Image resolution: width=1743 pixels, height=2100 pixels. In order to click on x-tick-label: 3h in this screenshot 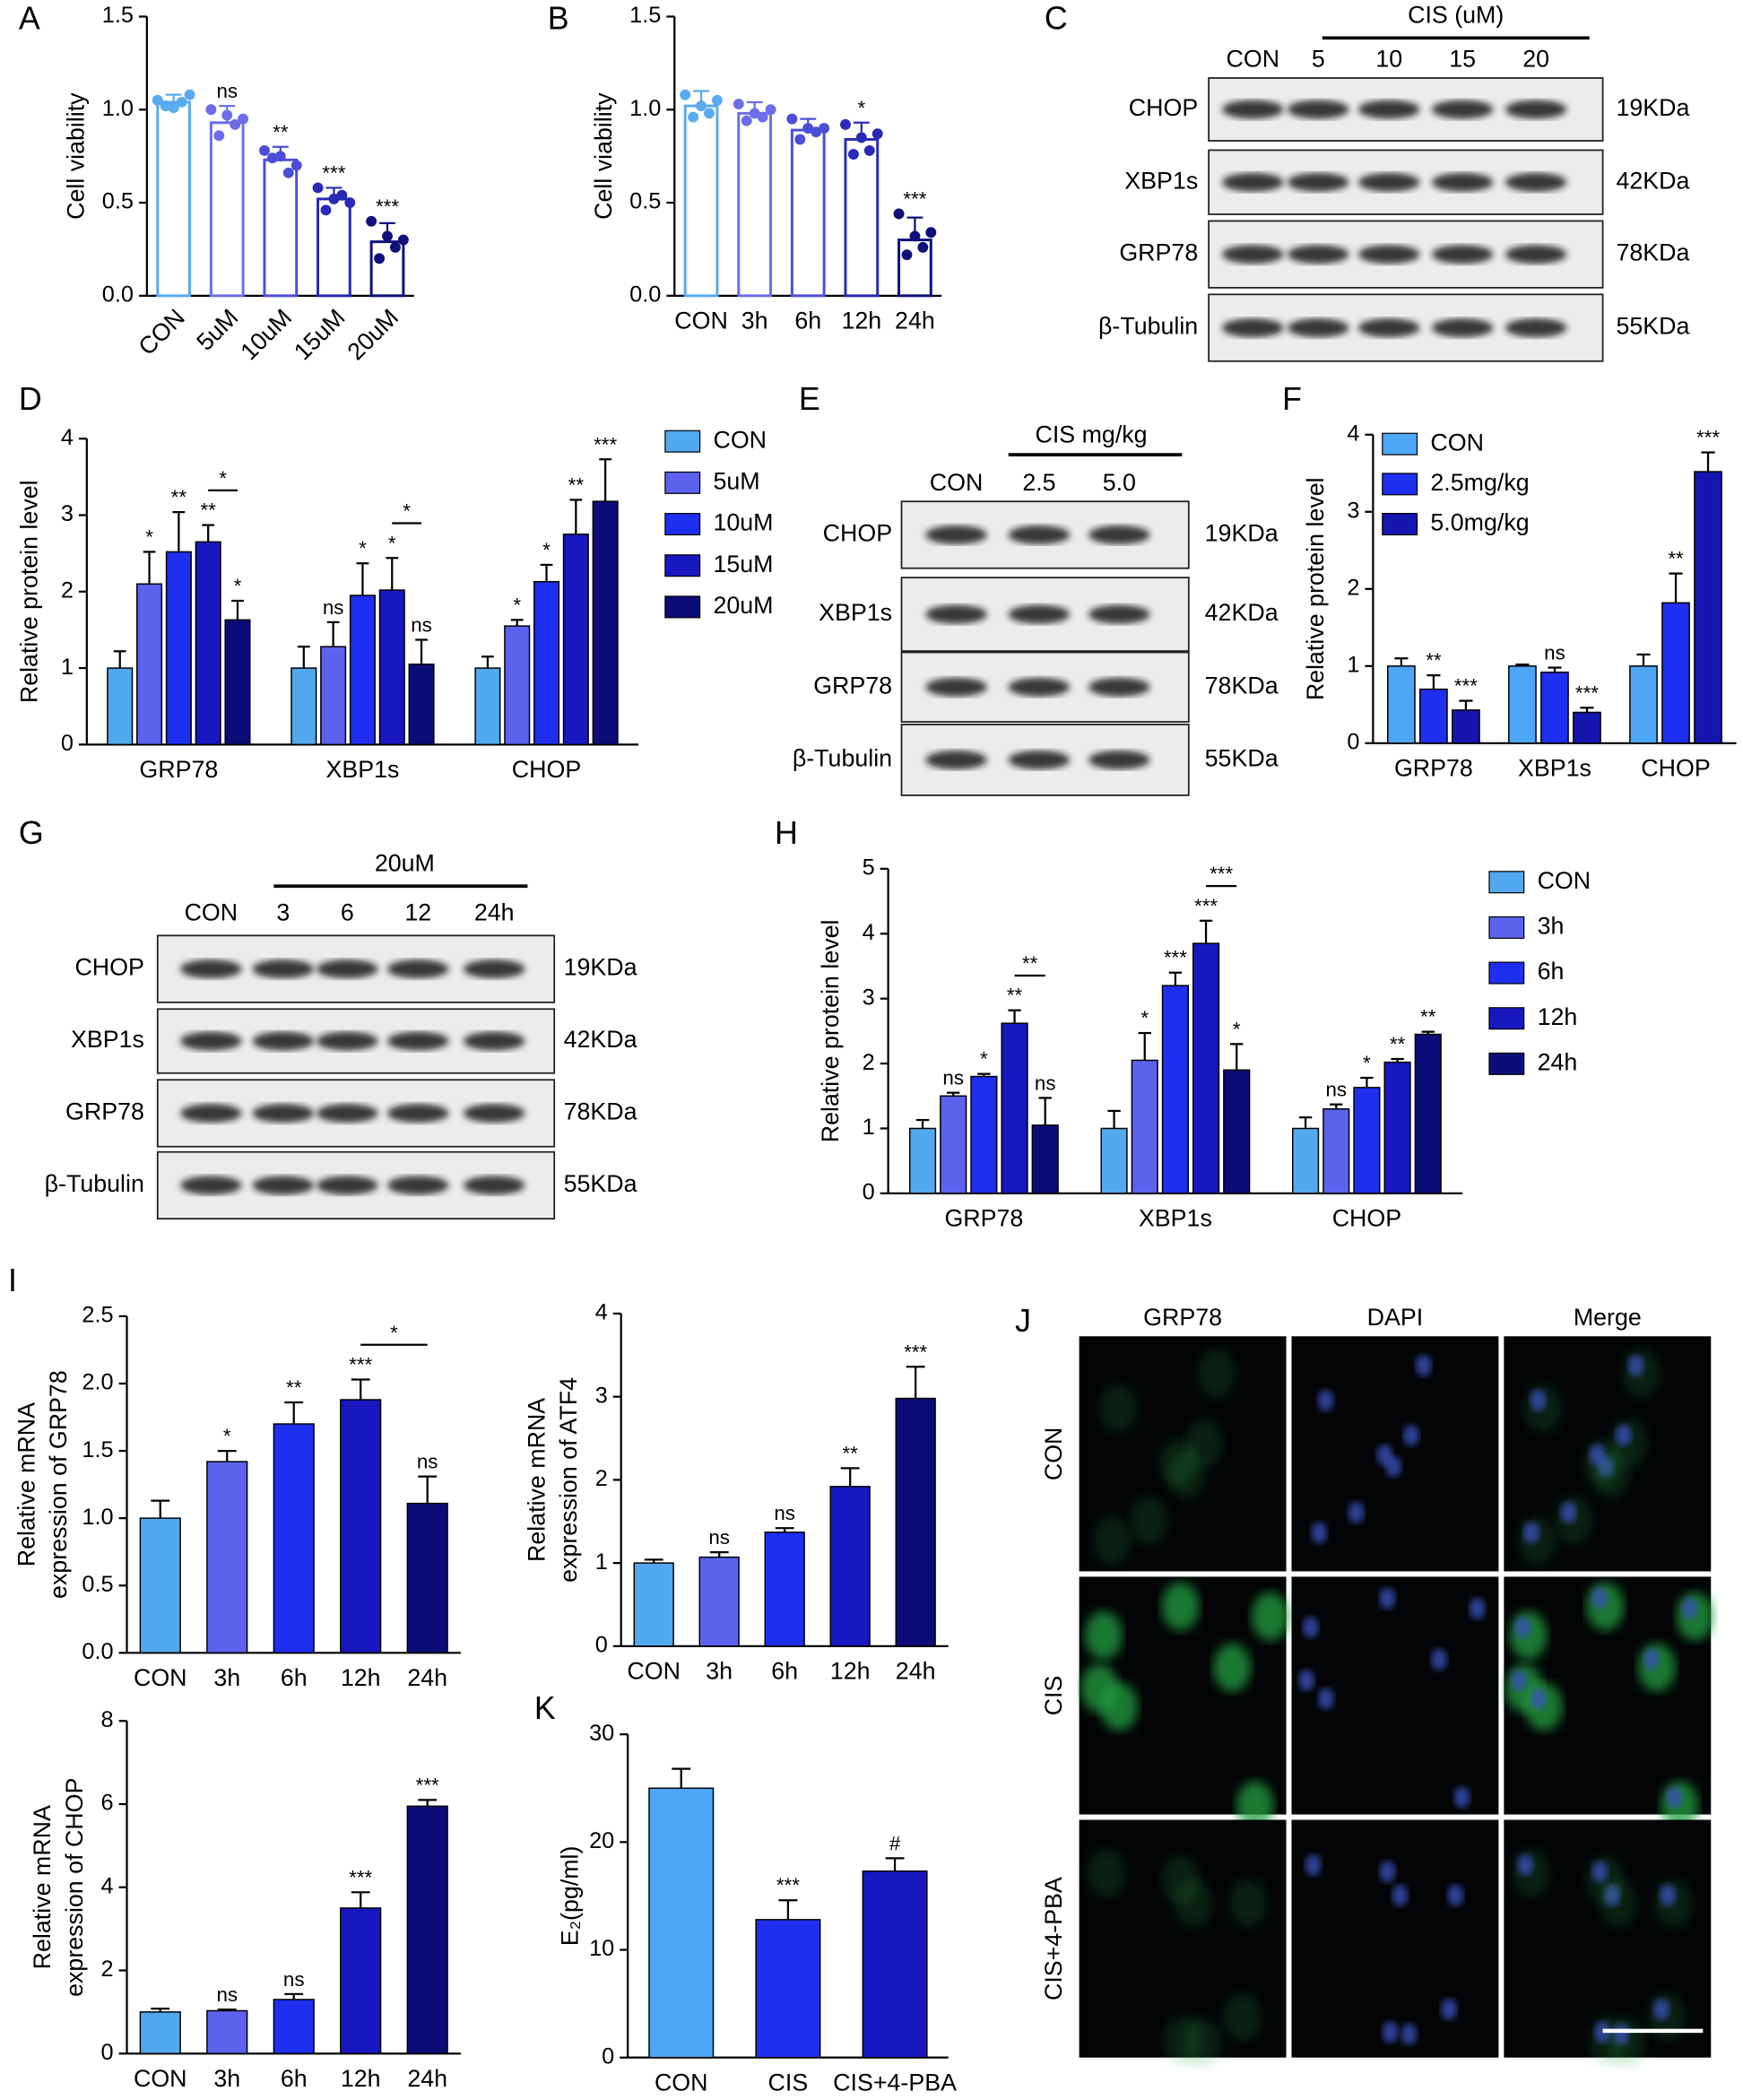, I will do `click(226, 1677)`.